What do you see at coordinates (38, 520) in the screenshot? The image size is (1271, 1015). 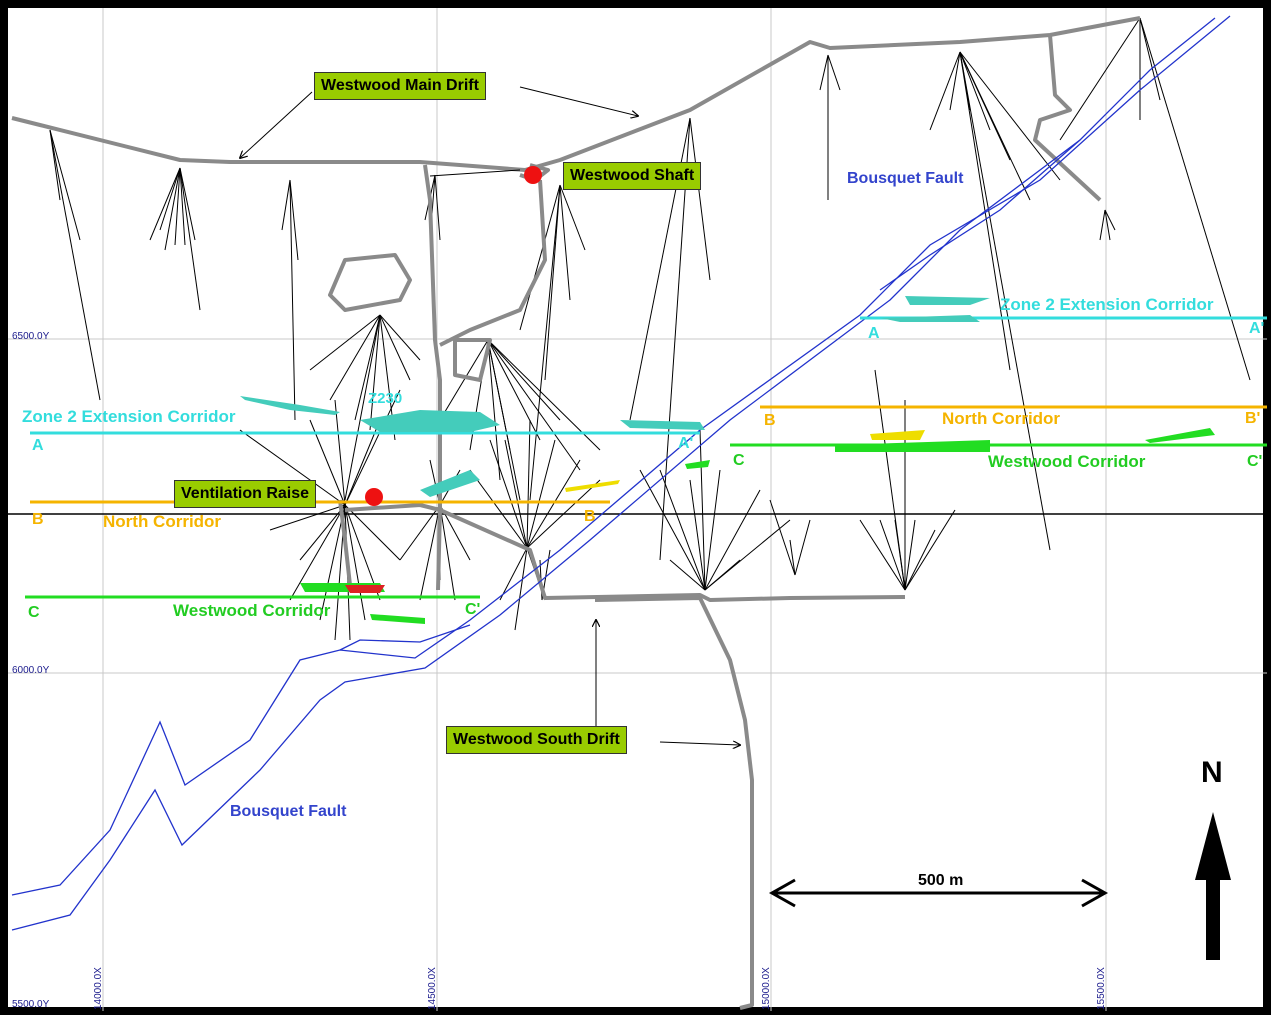 I see `section-b-left: B` at bounding box center [38, 520].